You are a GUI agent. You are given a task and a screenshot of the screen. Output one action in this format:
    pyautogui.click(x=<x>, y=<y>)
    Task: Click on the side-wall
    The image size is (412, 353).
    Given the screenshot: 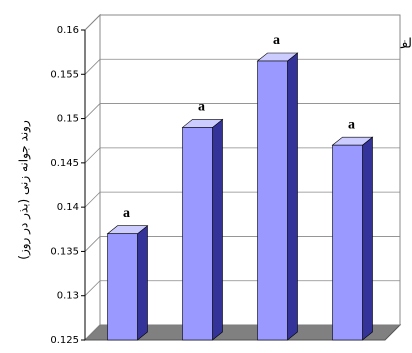 What is the action you would take?
    pyautogui.click(x=92, y=177)
    